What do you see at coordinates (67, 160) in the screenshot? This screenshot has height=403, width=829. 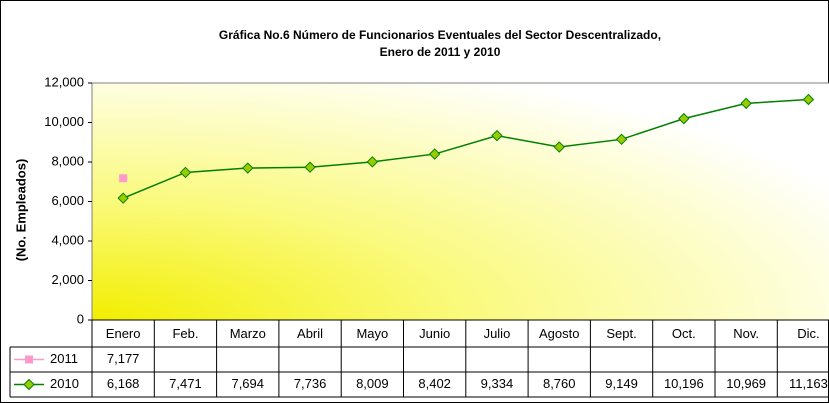 I see `y-tick-label: 8,000` at bounding box center [67, 160].